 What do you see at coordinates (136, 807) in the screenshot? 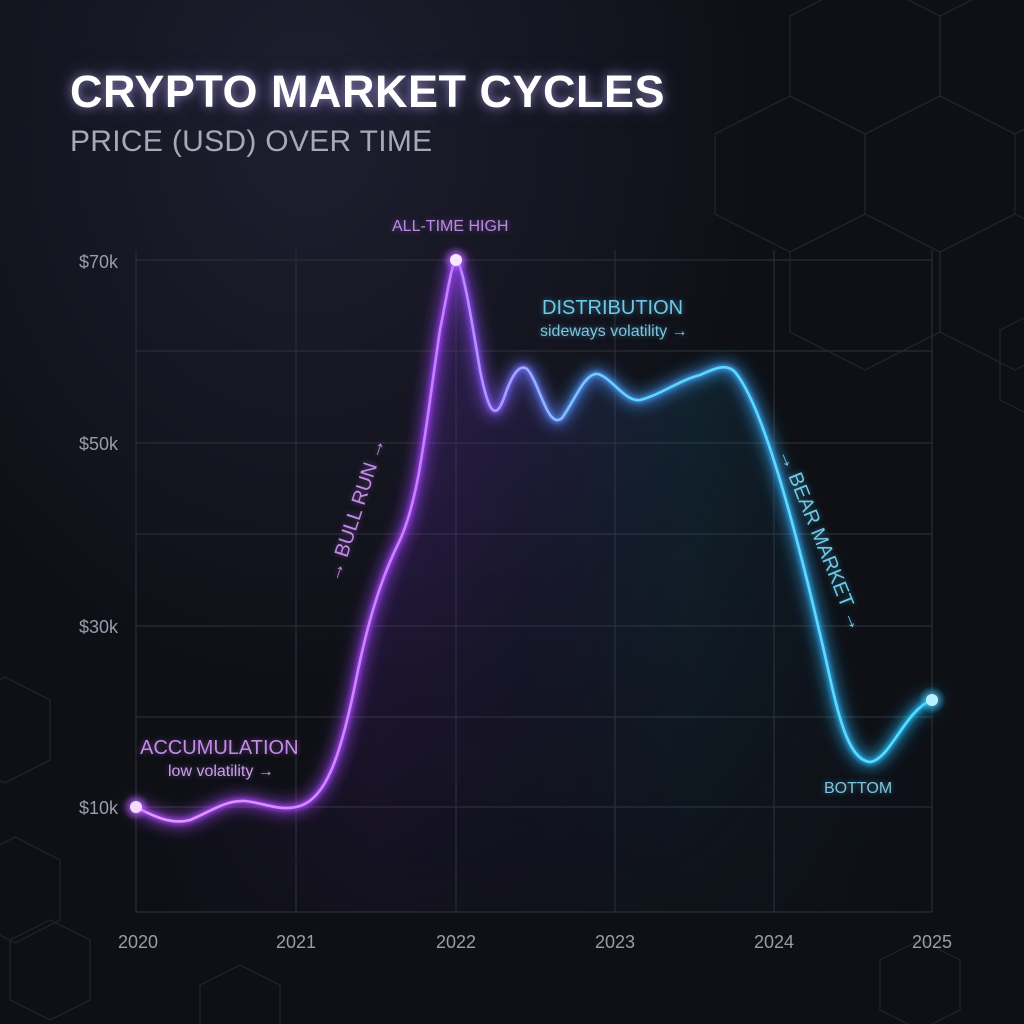
I see `start-marker` at bounding box center [136, 807].